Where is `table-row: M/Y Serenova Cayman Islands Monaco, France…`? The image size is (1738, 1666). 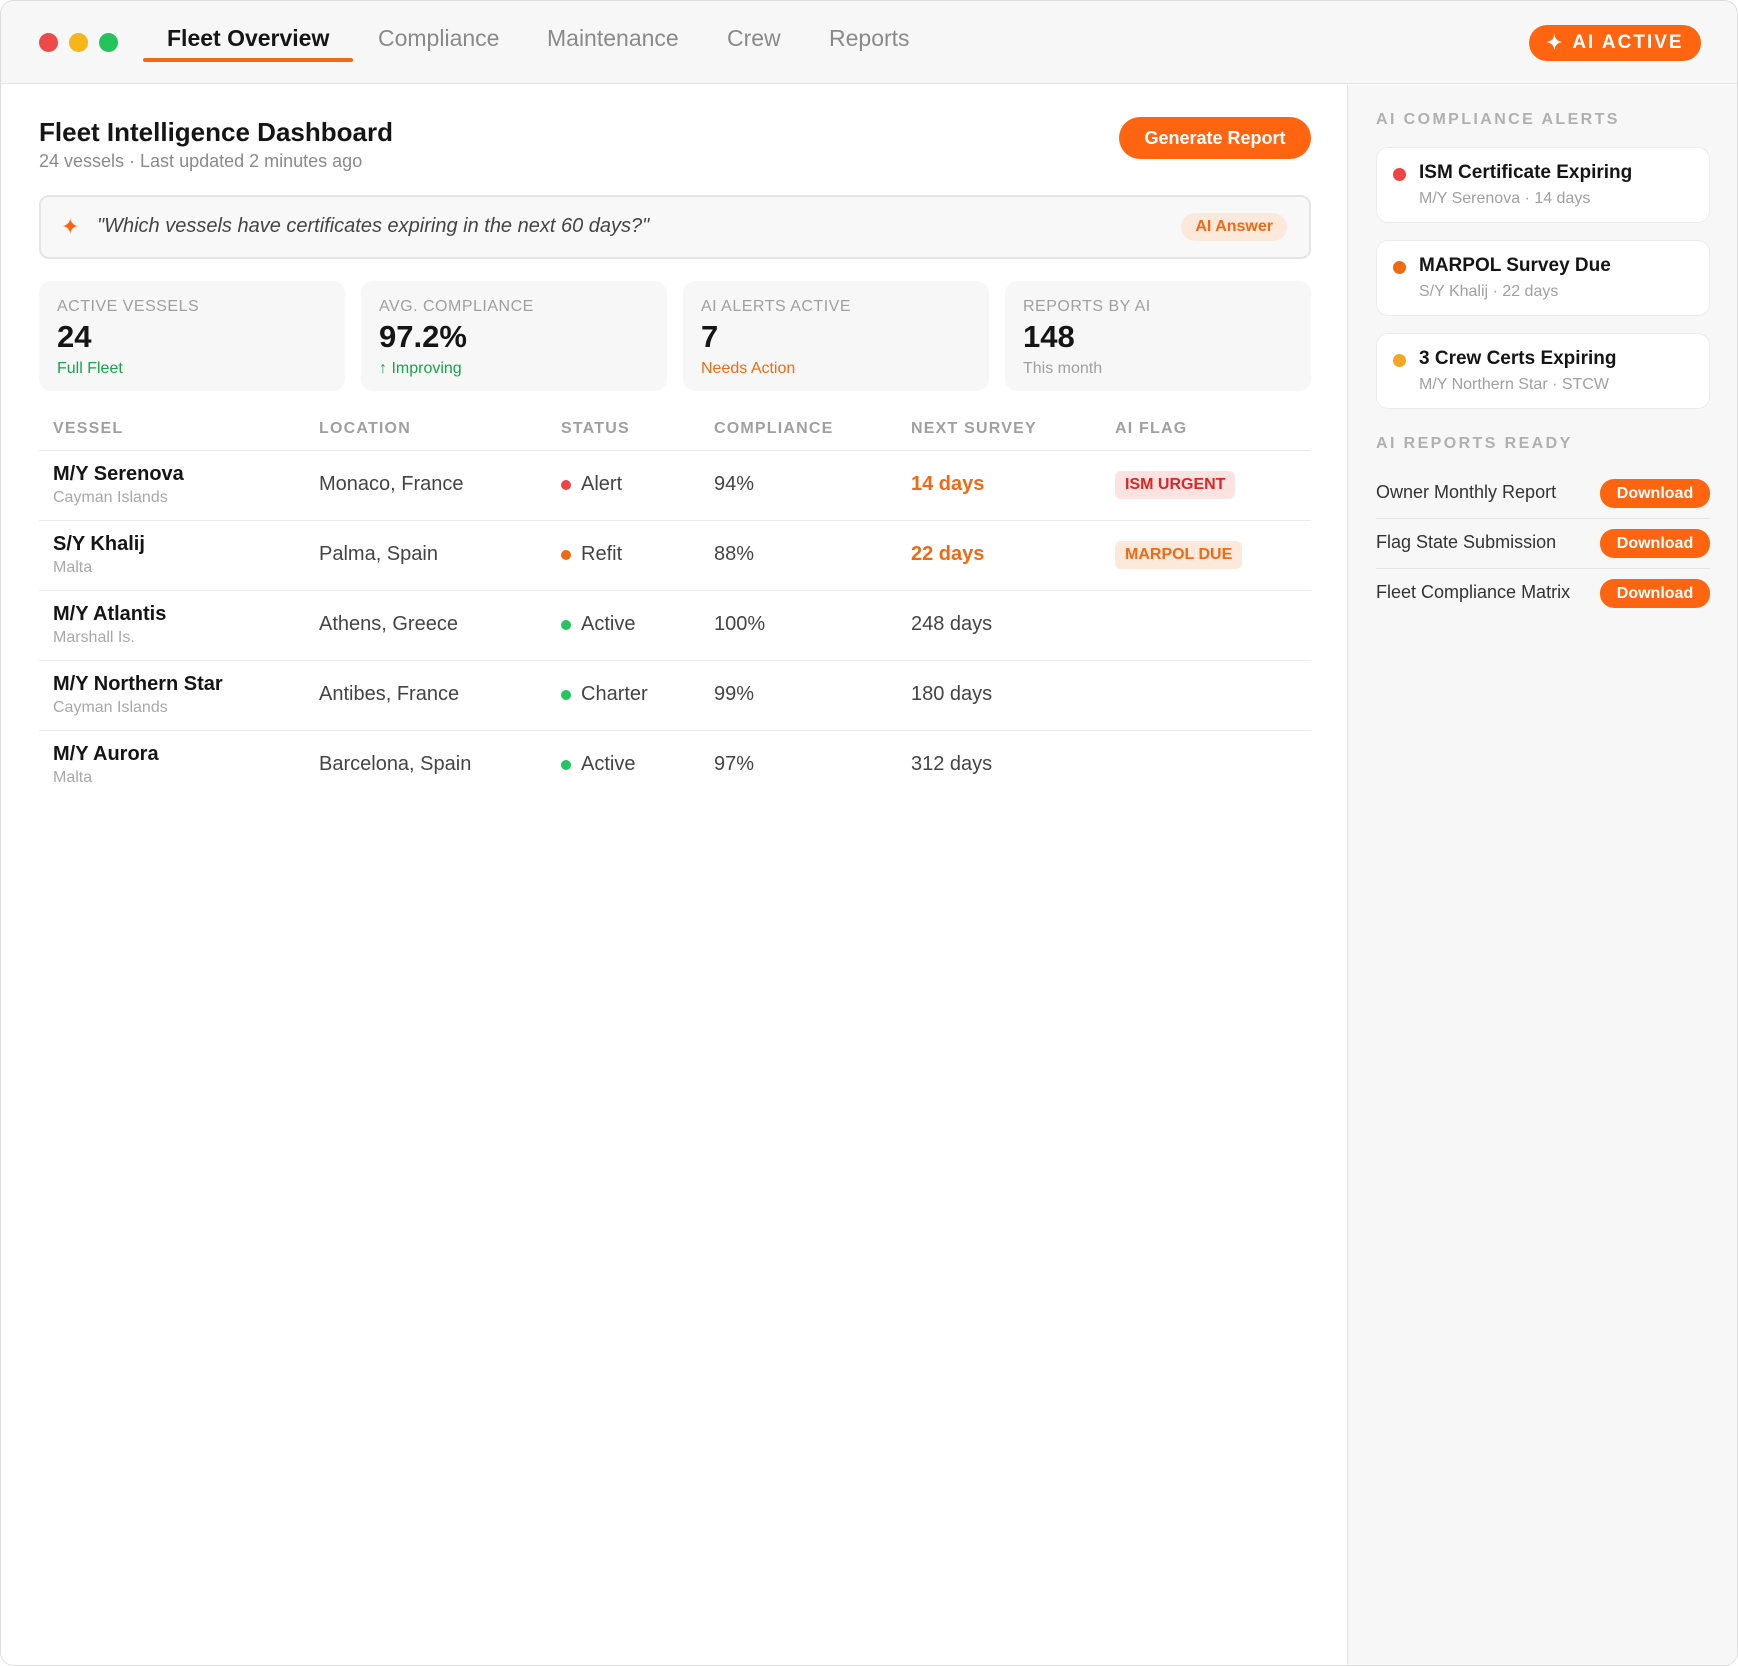
table-row: M/Y Serenova Cayman Islands Monaco, France… is located at coordinates (675, 486).